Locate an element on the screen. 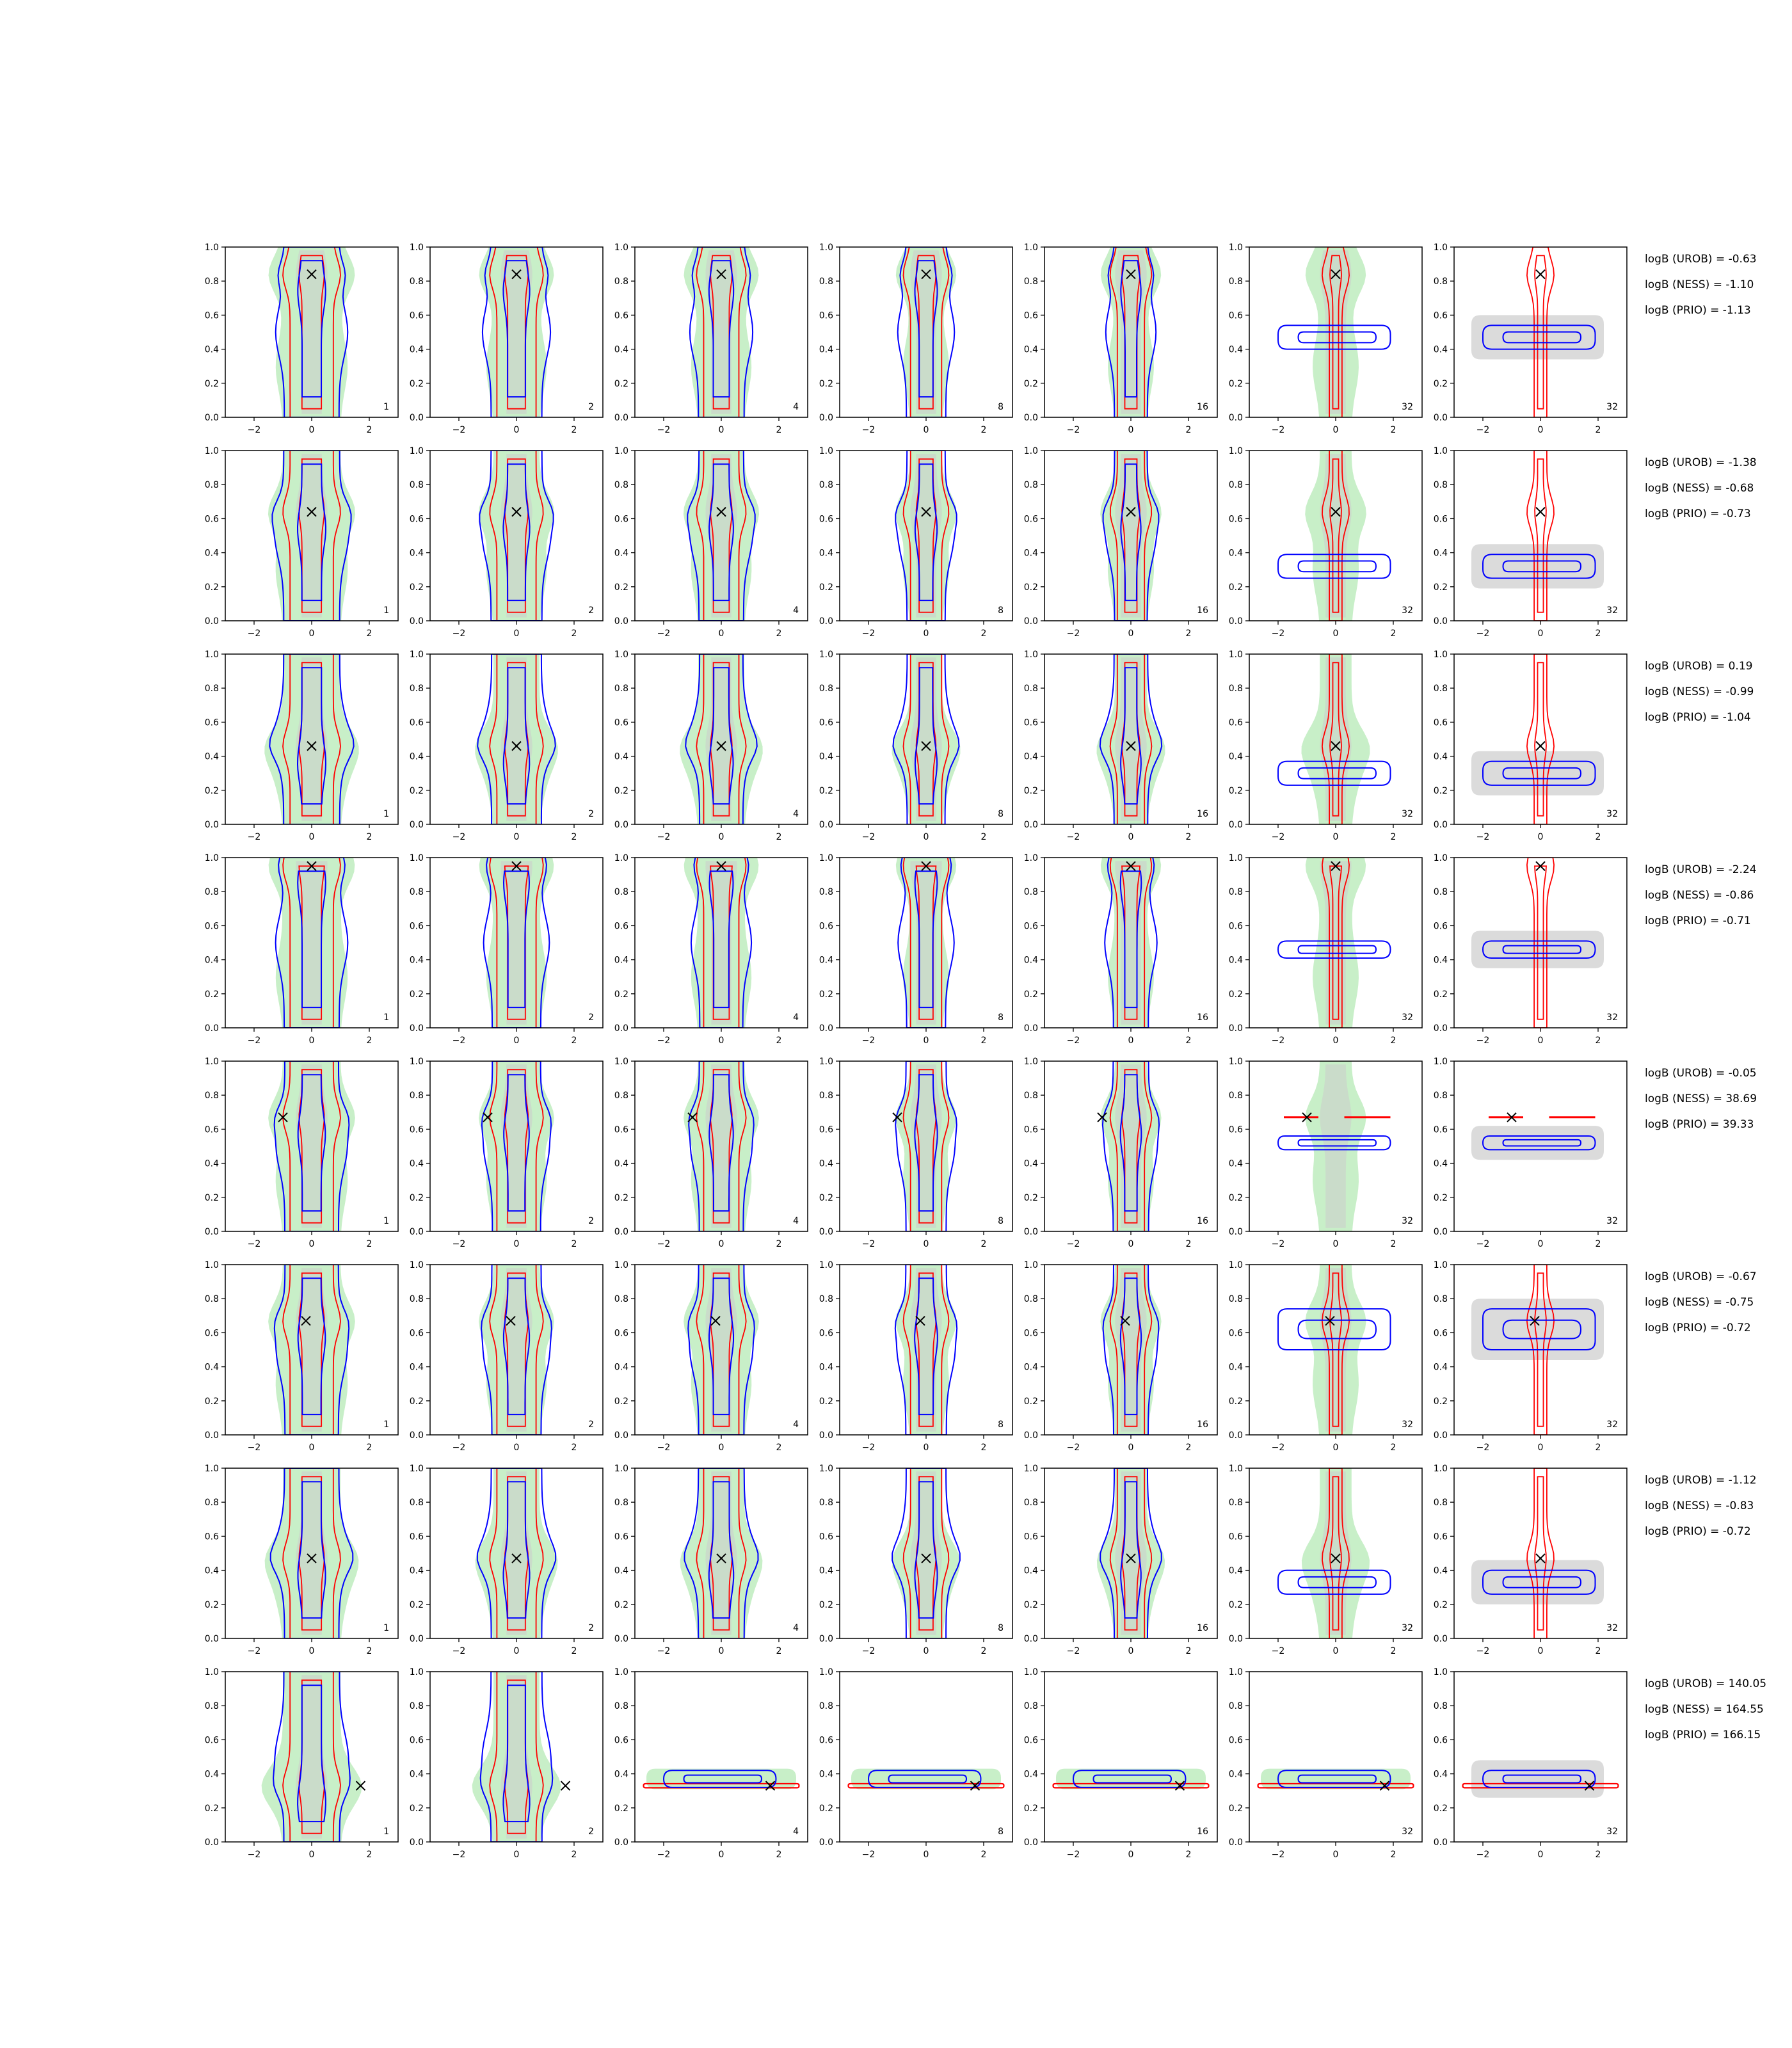 The height and width of the screenshot is (2048, 1792). panel-r3-c4: 0.0 0.2 0.4 0.6 0.8 1.0 −2 0 2 8 is located at coordinates (916, 746).